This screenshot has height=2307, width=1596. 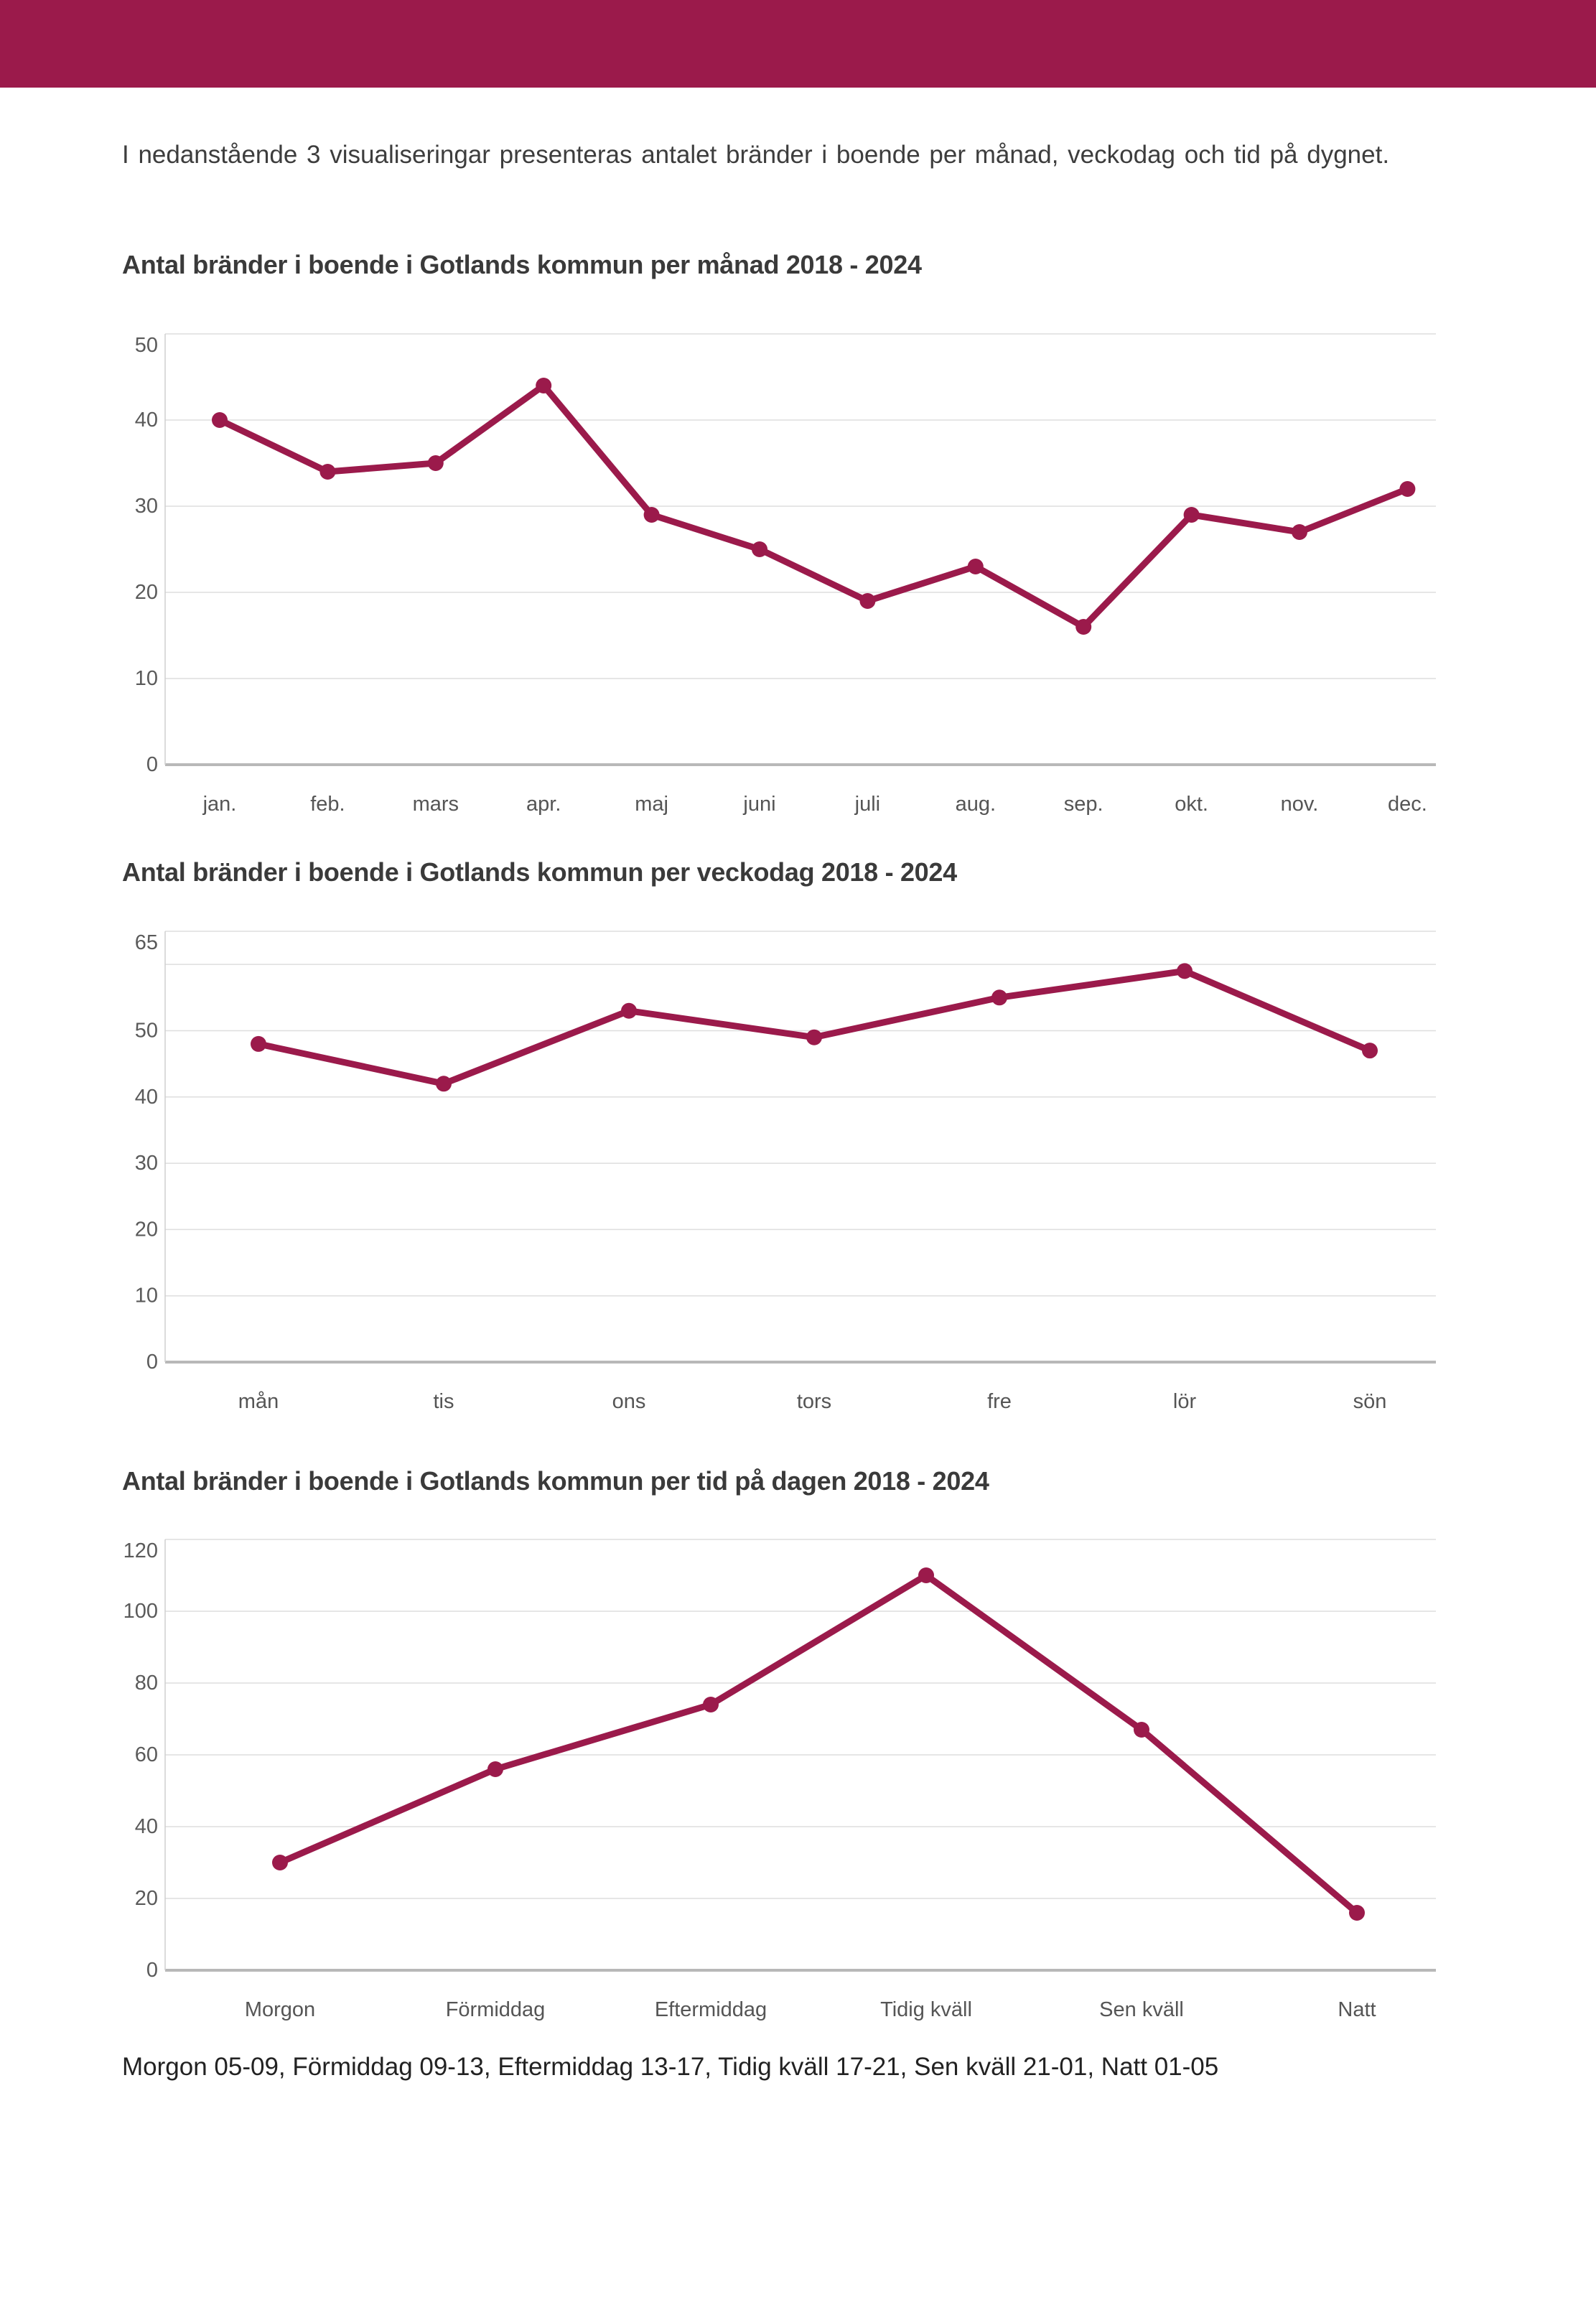 What do you see at coordinates (629, 1401) in the screenshot?
I see `x-tick-label: ons` at bounding box center [629, 1401].